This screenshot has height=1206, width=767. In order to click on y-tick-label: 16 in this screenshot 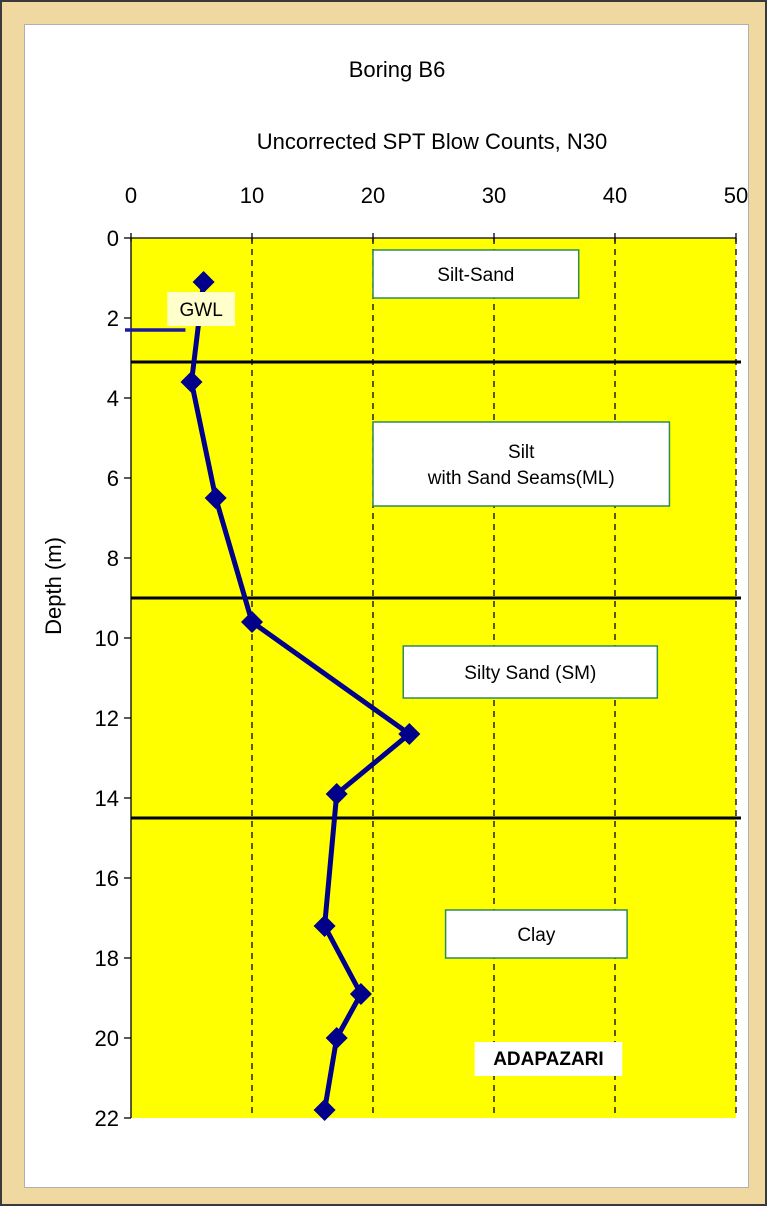, I will do `click(107, 878)`.